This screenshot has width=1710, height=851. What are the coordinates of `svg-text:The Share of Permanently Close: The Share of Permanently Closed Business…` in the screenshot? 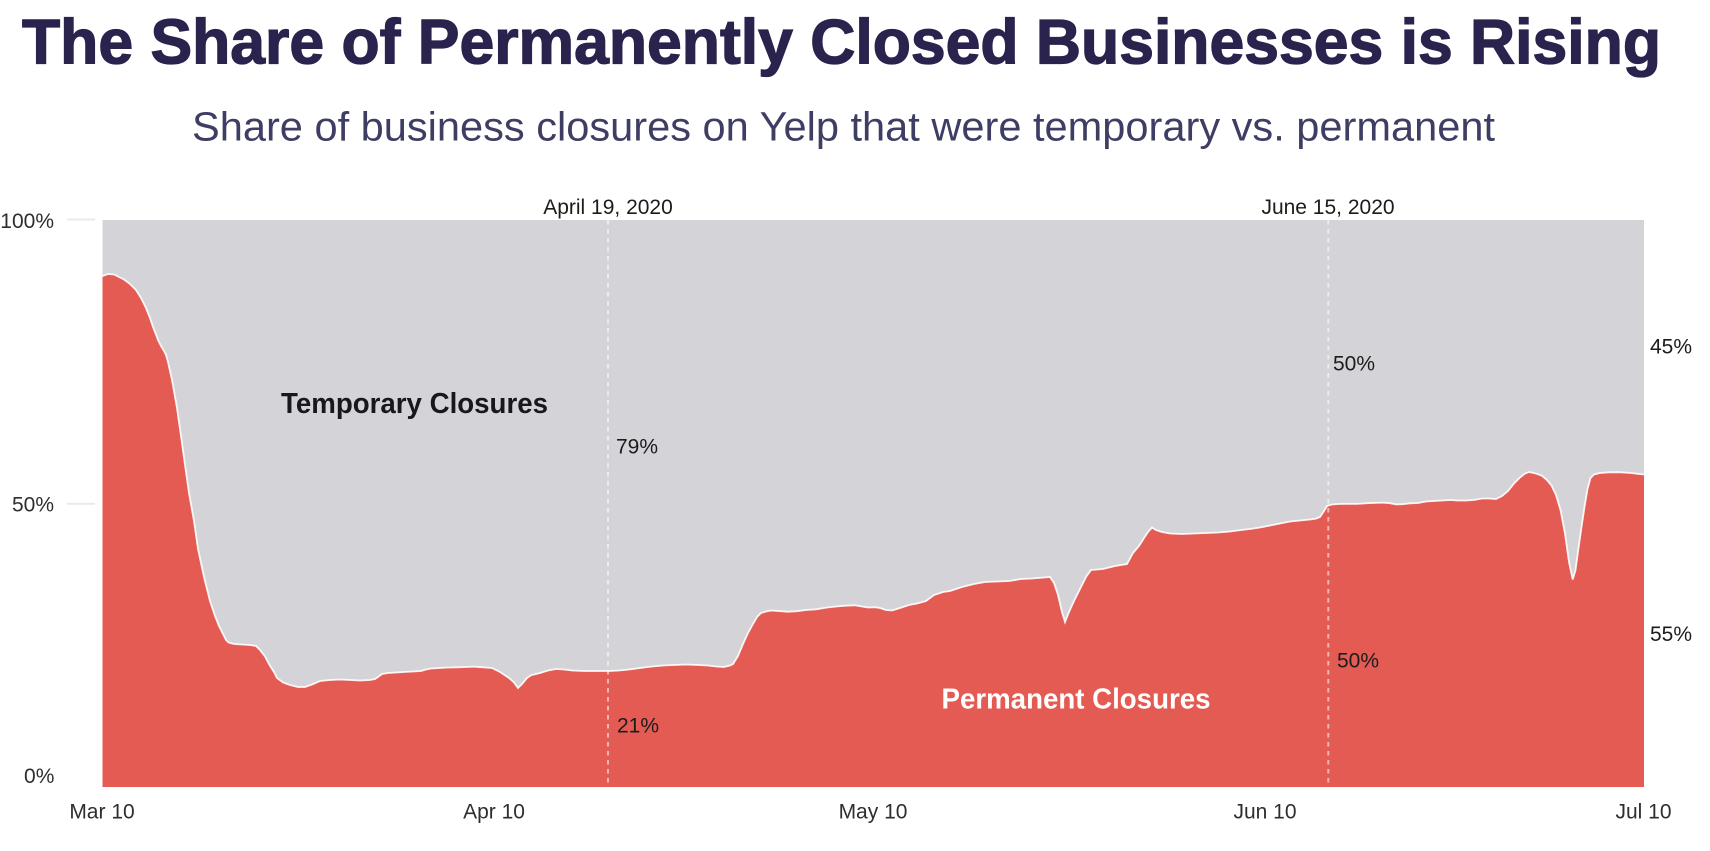 It's located at (841, 43).